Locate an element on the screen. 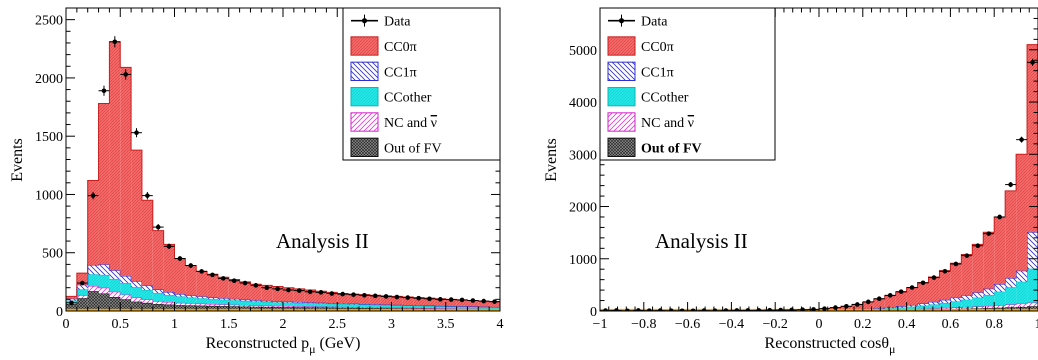  y-tick-label-momentum: 2500 is located at coordinates (49, 21).